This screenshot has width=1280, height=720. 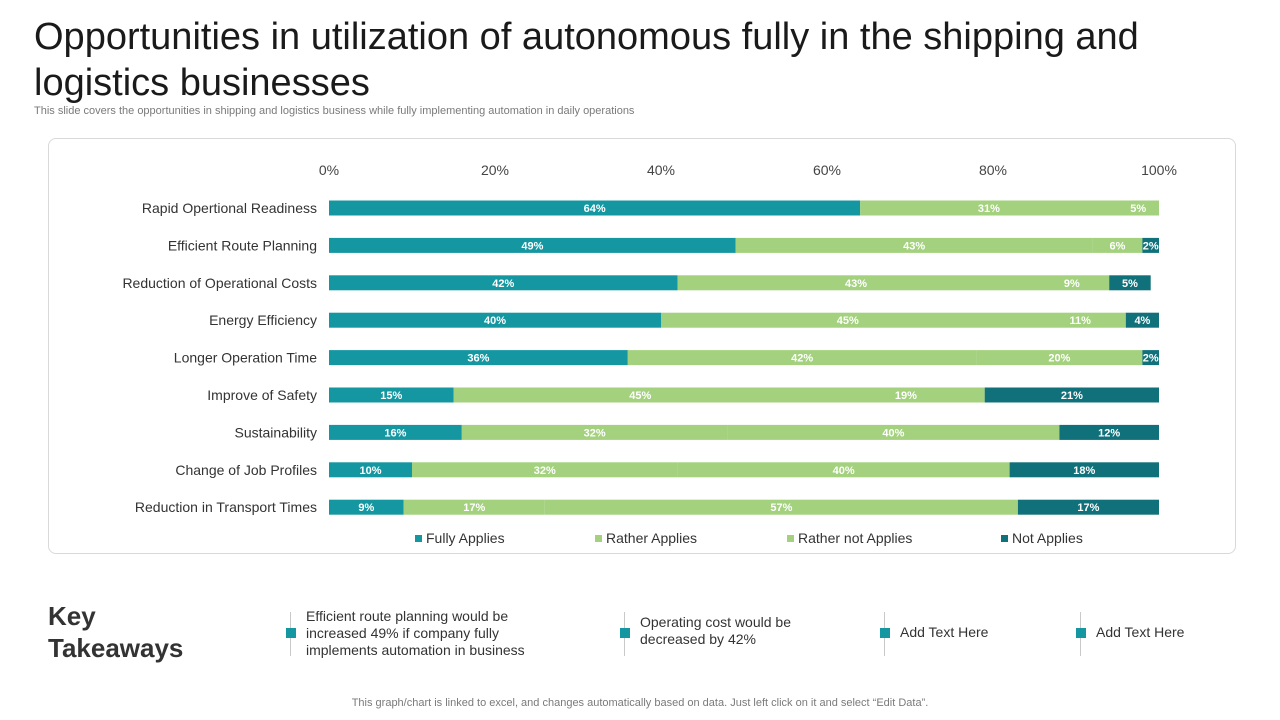 What do you see at coordinates (944, 632) in the screenshot?
I see `takeaway-text: Add Text Here` at bounding box center [944, 632].